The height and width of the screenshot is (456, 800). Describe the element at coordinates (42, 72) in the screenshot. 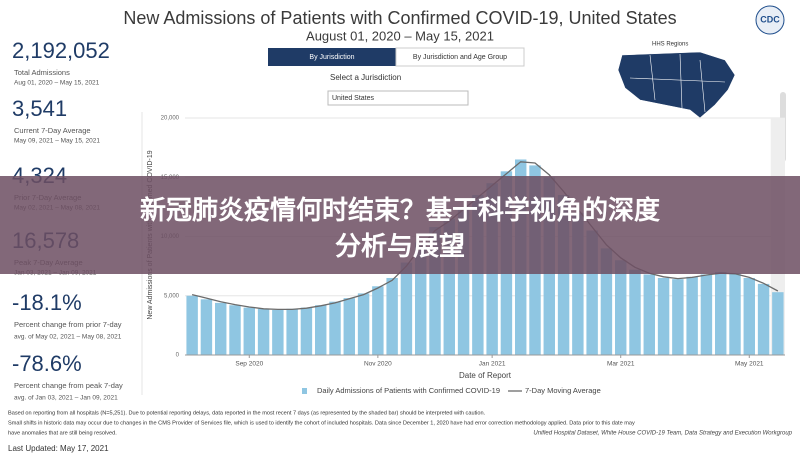

I see `stat-label: Total Admissions` at that location.